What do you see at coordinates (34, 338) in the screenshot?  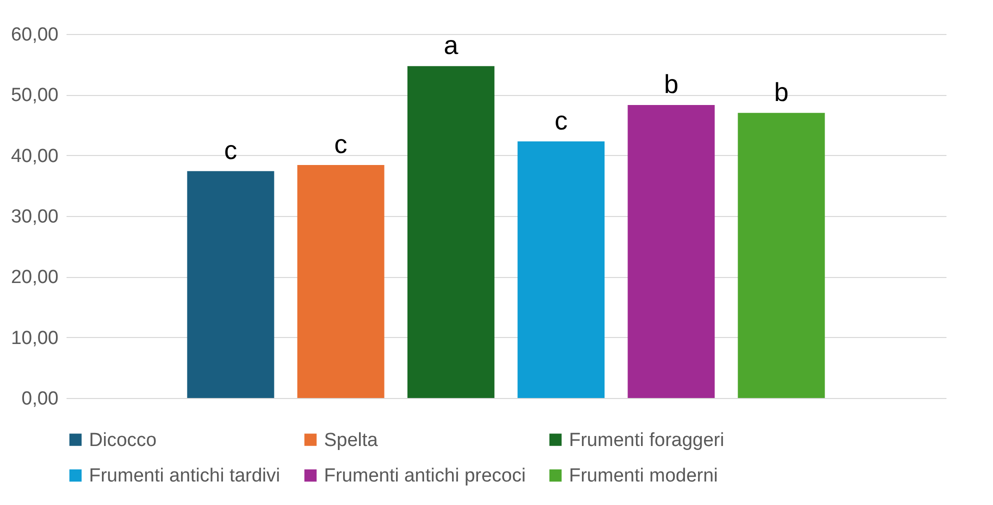 I see `y-tick-label: 10,00` at bounding box center [34, 338].